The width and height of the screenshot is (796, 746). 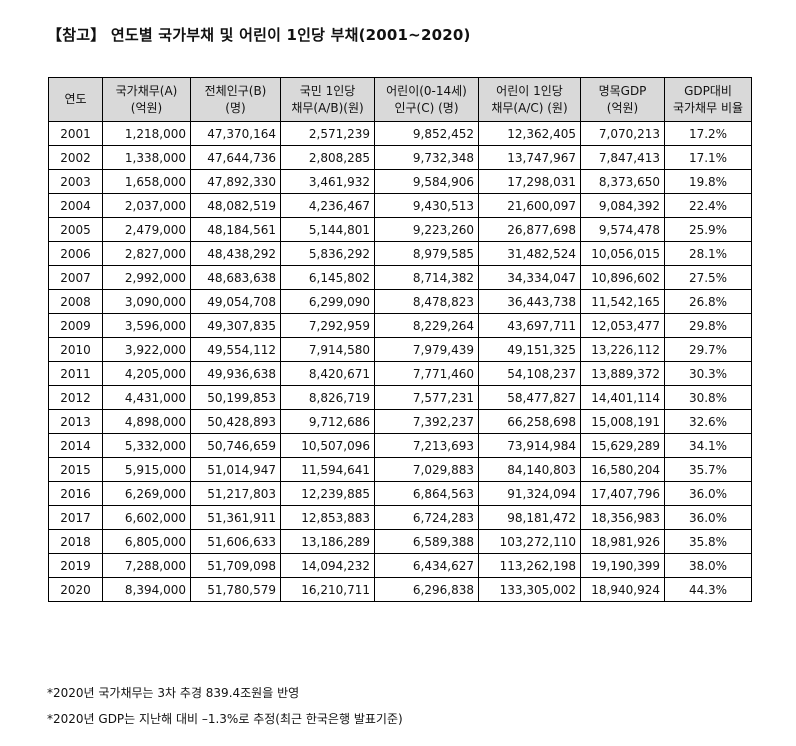 I want to click on cell-debt-per-capita: 12,239,885, so click(x=327, y=493).